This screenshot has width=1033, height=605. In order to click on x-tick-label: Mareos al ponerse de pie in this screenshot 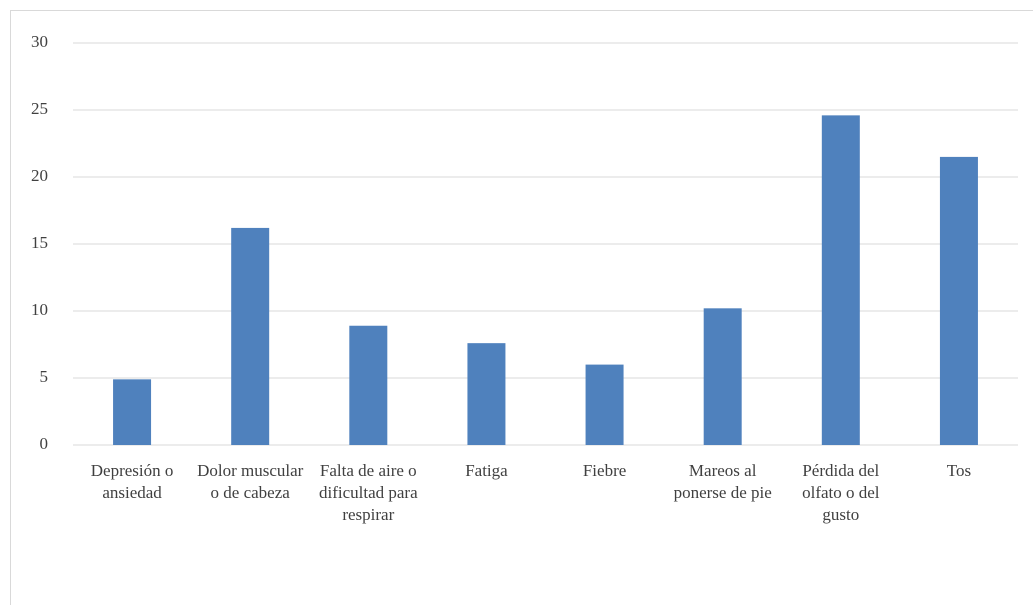, I will do `click(722, 481)`.